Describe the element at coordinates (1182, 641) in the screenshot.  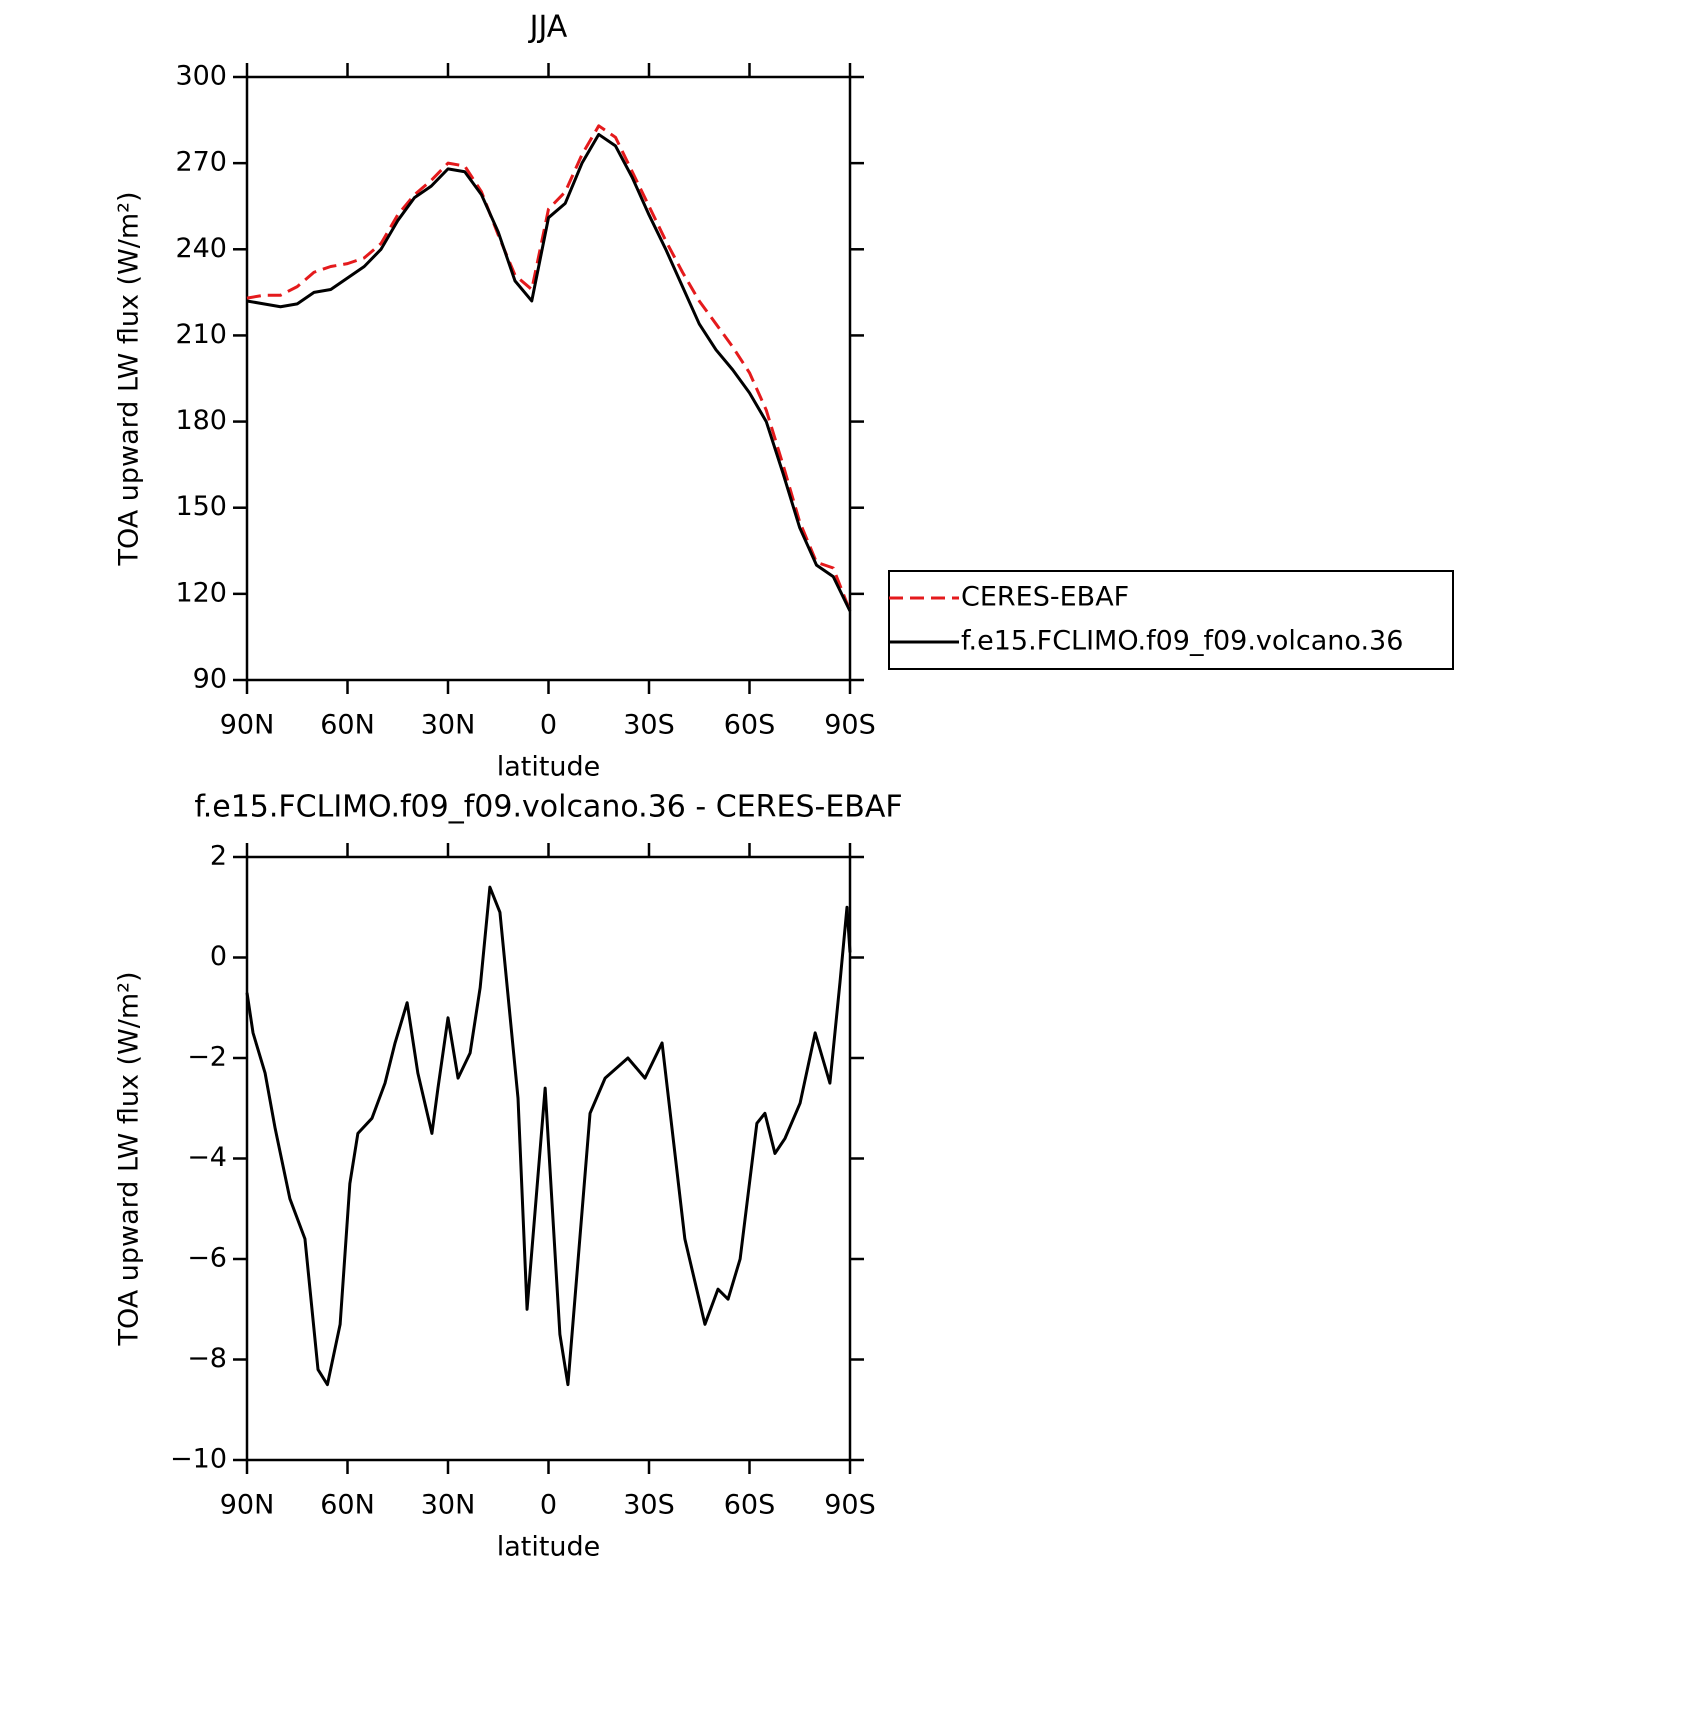
I see `legend-label: f.e15.FCLIMO.f09_f09.volcano.36` at that location.